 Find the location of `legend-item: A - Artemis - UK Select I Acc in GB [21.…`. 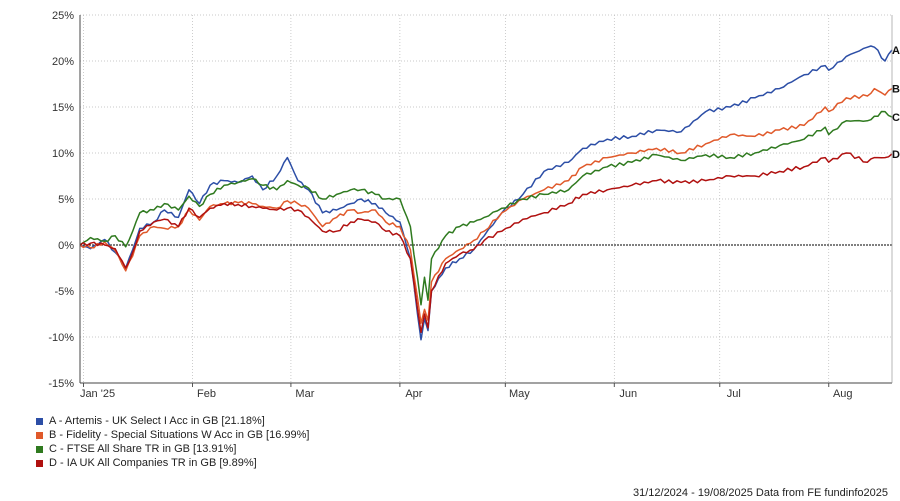

legend-item: A - Artemis - UK Select I Acc in GB [21.… is located at coordinates (172, 421).